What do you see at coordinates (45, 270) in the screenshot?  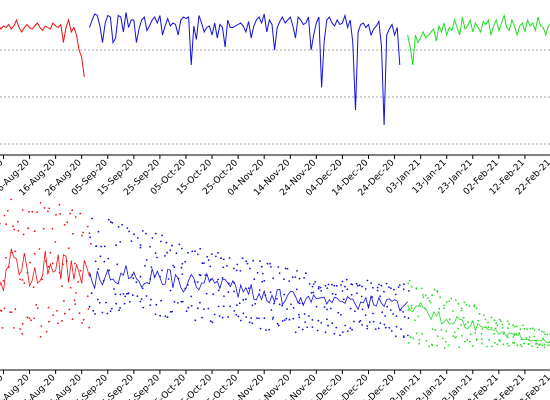 I see `red-series-line` at bounding box center [45, 270].